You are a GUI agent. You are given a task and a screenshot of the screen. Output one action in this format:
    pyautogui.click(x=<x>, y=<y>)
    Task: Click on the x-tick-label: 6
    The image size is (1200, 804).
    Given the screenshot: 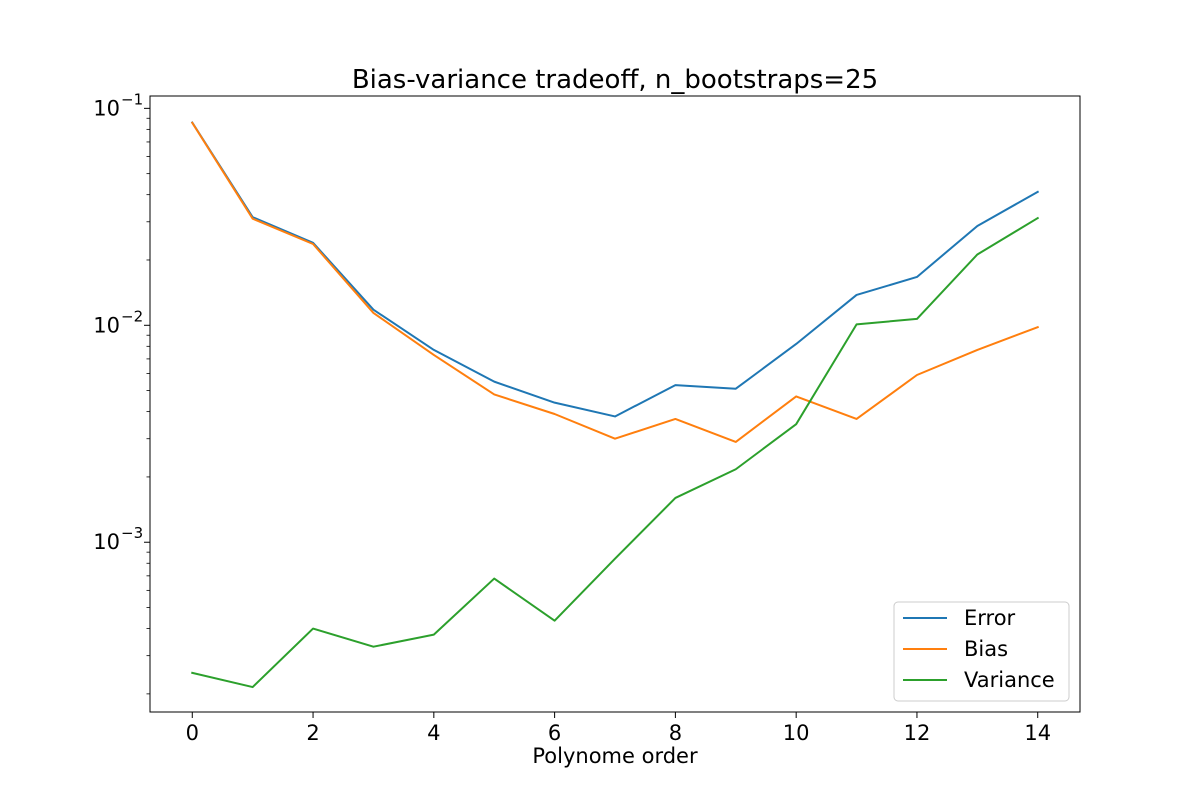 What is the action you would take?
    pyautogui.click(x=554, y=733)
    